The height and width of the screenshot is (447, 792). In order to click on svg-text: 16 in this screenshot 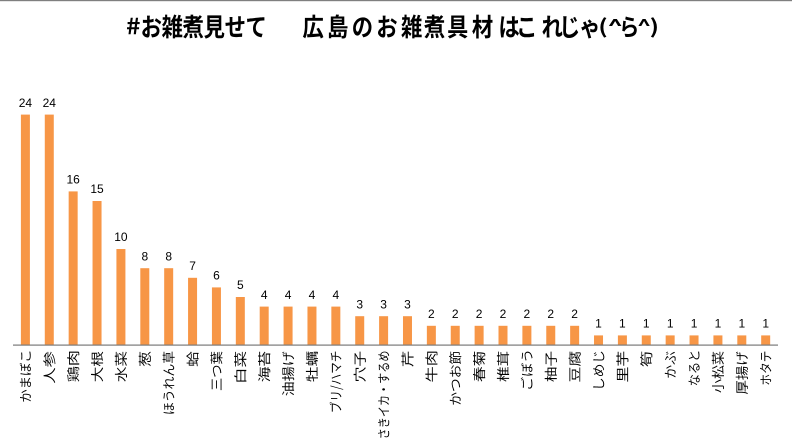, I will do `click(73, 180)`.